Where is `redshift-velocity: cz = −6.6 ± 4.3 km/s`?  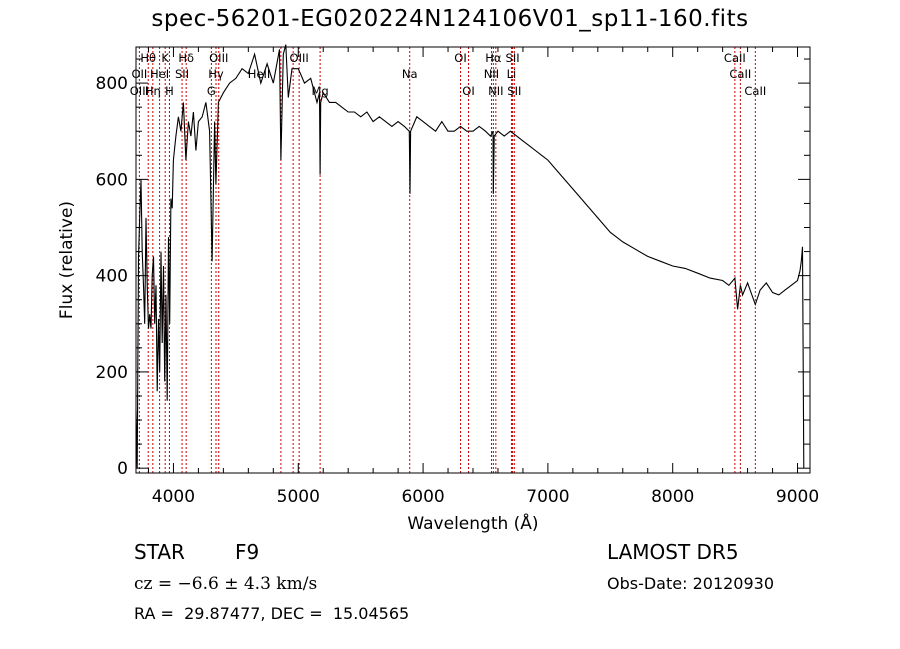 redshift-velocity: cz = −6.6 ± 4.3 km/s is located at coordinates (226, 584).